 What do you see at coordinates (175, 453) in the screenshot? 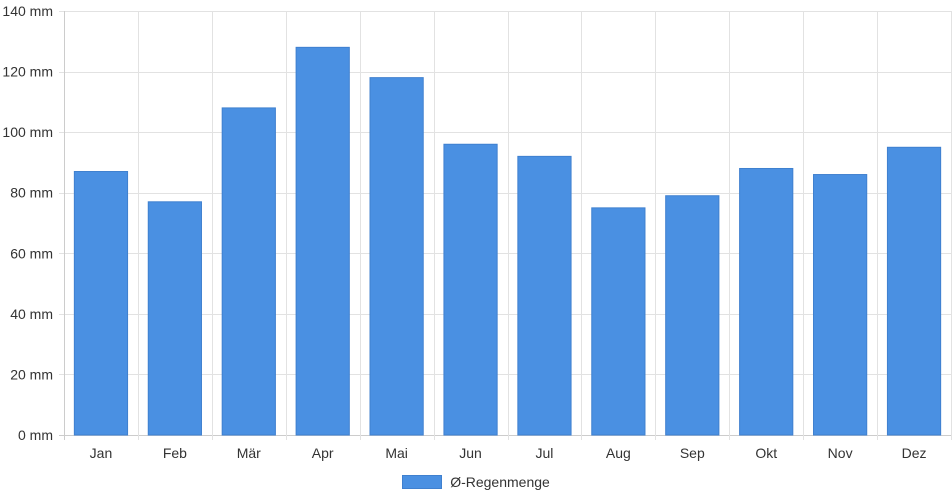
I see `x-tick-label: Feb` at bounding box center [175, 453].